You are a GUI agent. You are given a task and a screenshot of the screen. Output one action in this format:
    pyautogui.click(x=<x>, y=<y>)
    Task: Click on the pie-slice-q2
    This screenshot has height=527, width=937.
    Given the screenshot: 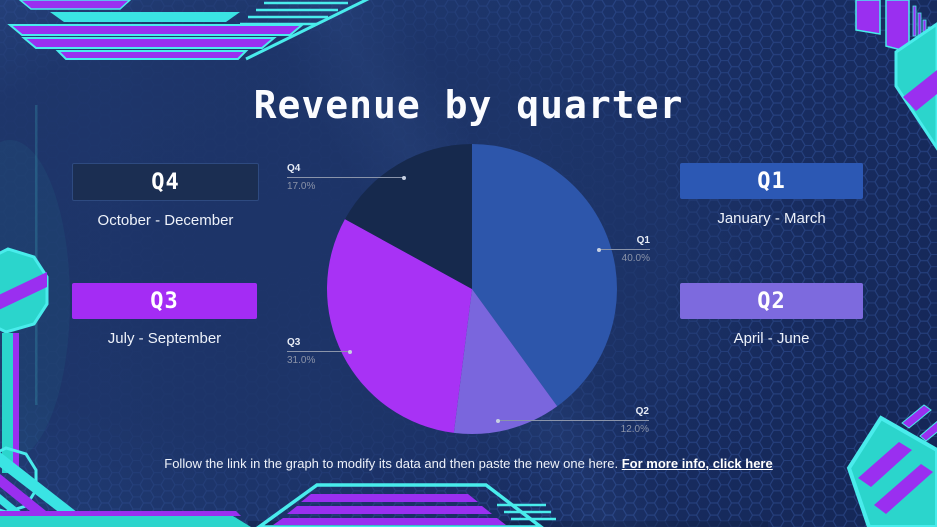 What is the action you would take?
    pyautogui.click(x=505, y=362)
    